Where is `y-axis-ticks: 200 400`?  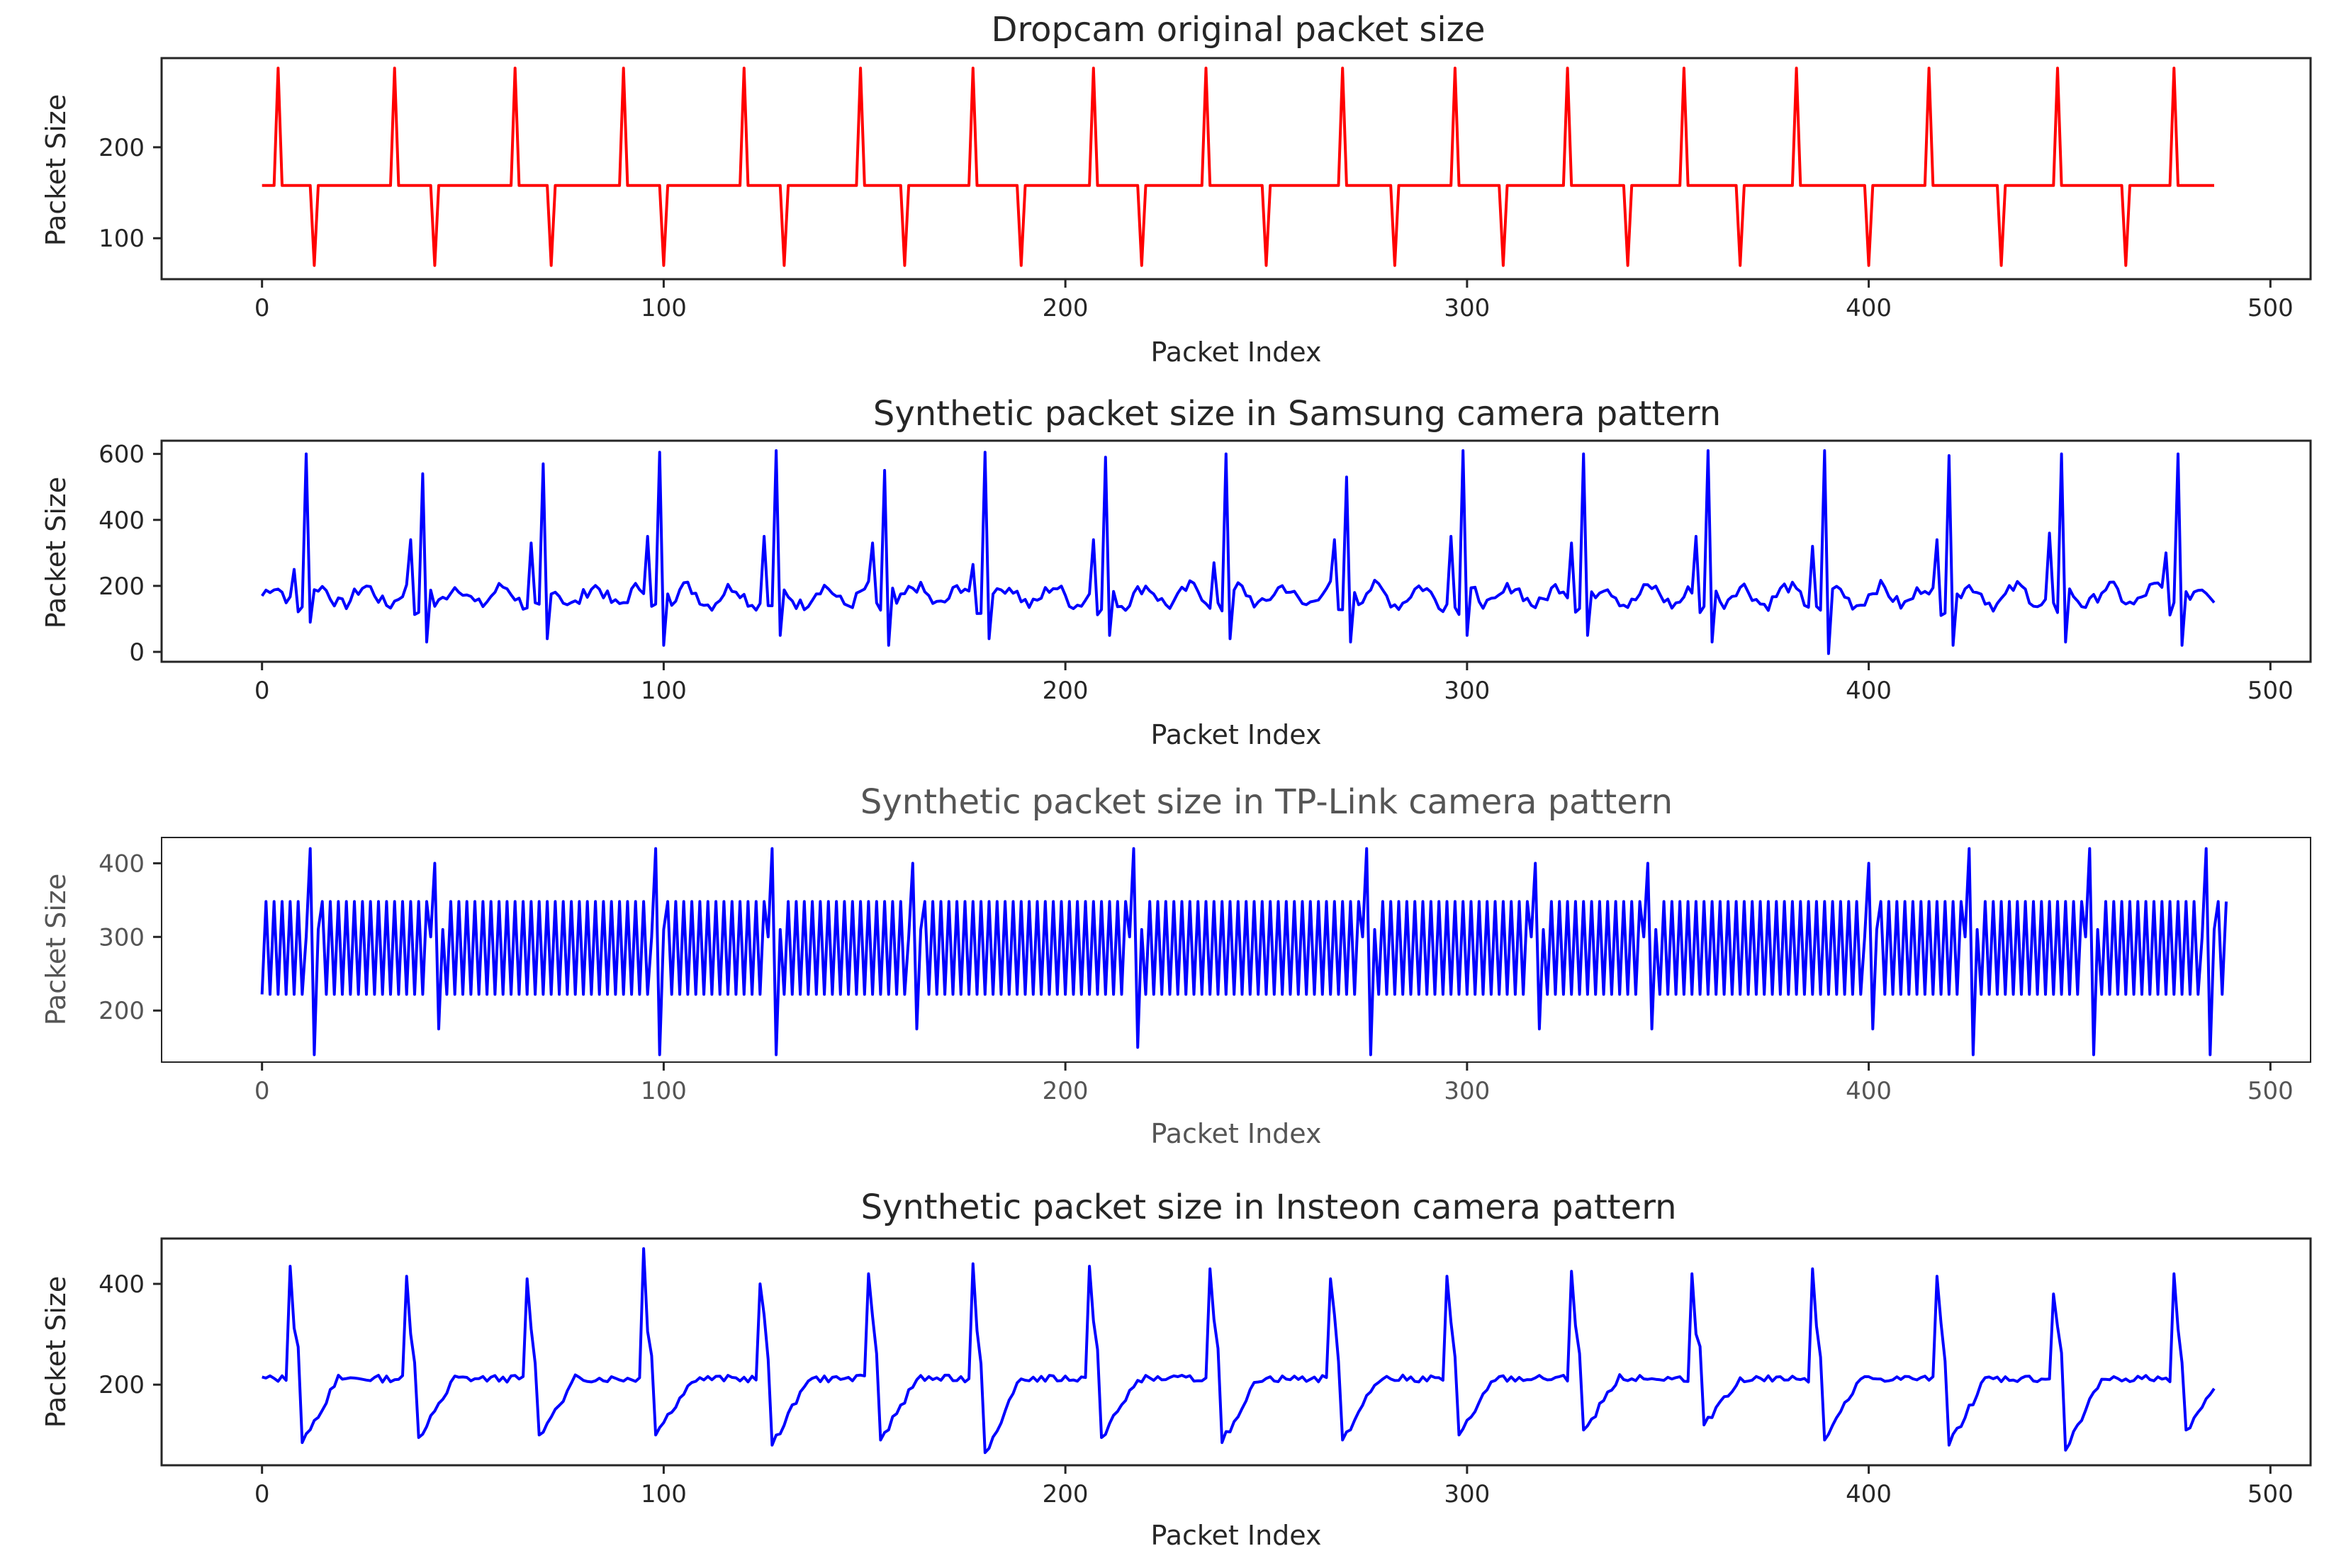 y-axis-ticks: 200 400 is located at coordinates (130, 1334).